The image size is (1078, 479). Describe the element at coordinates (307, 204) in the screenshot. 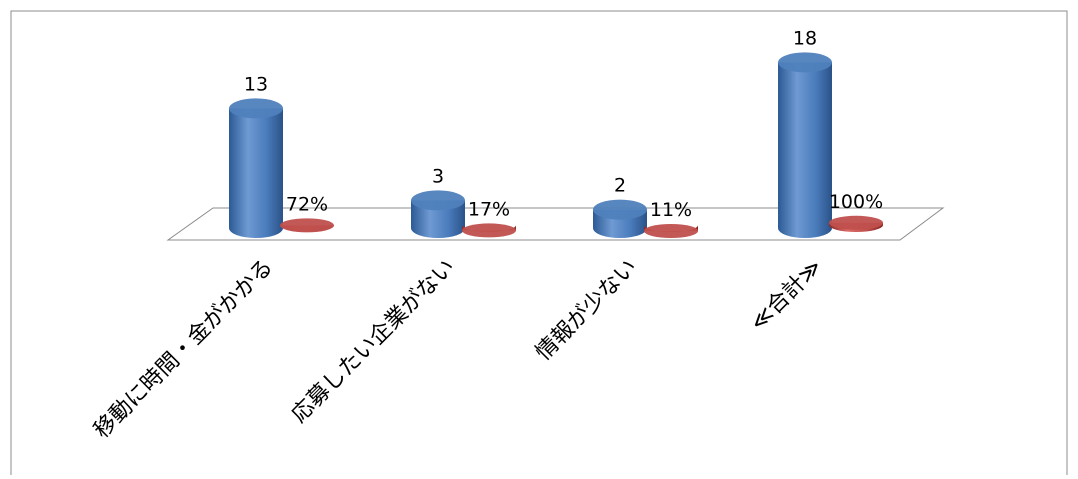

I see `data-label: 72%` at that location.